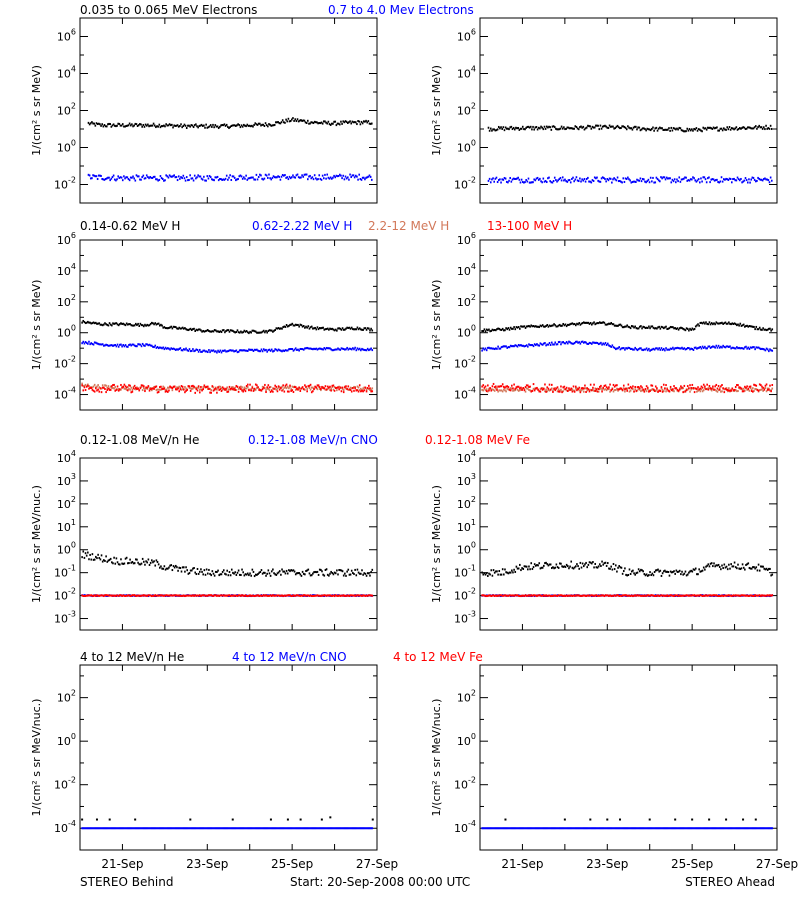 The image size is (800, 900). Describe the element at coordinates (122, 864) in the screenshot. I see `x-tick-label: 21-Sep` at that location.